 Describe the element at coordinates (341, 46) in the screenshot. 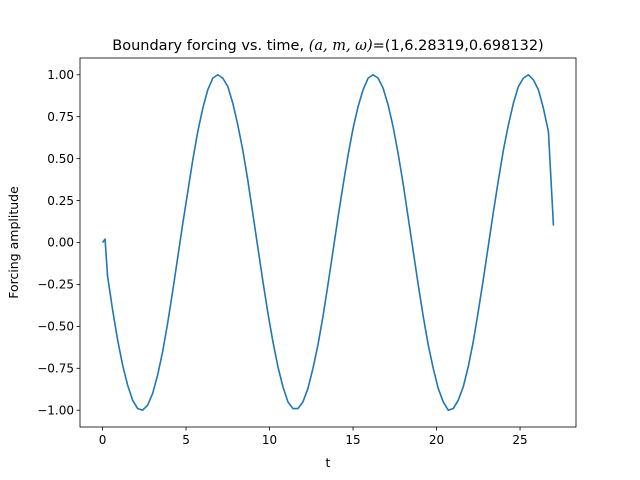

I see `chart-title-math: (a, m, ω)` at that location.